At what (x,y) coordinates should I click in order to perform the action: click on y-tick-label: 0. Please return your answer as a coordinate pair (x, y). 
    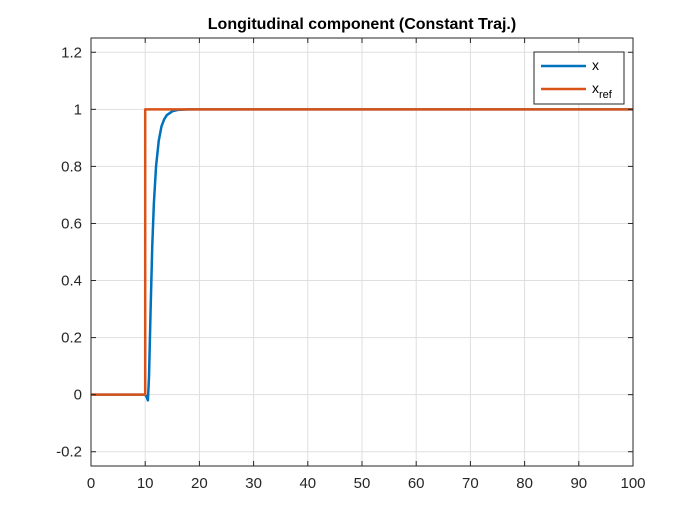
    Looking at the image, I should click on (78, 395).